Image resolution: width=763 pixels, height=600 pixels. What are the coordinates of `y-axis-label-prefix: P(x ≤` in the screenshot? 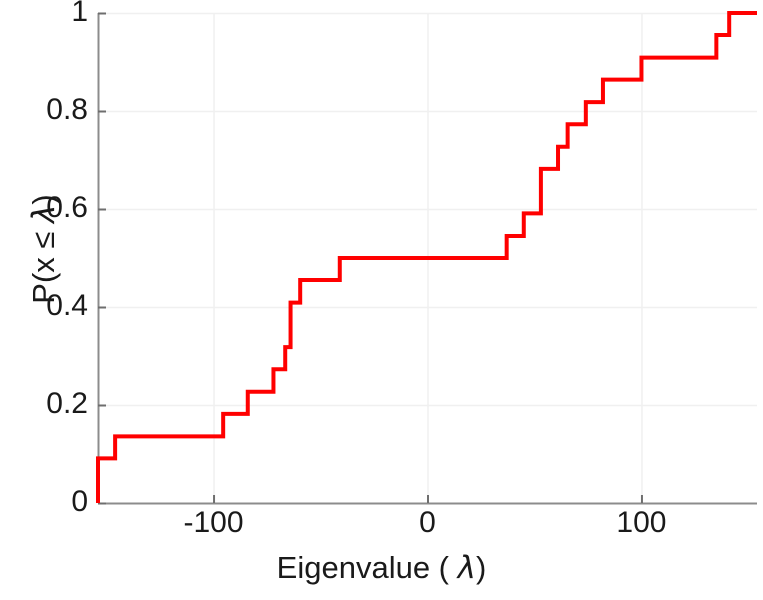 It's located at (43, 263).